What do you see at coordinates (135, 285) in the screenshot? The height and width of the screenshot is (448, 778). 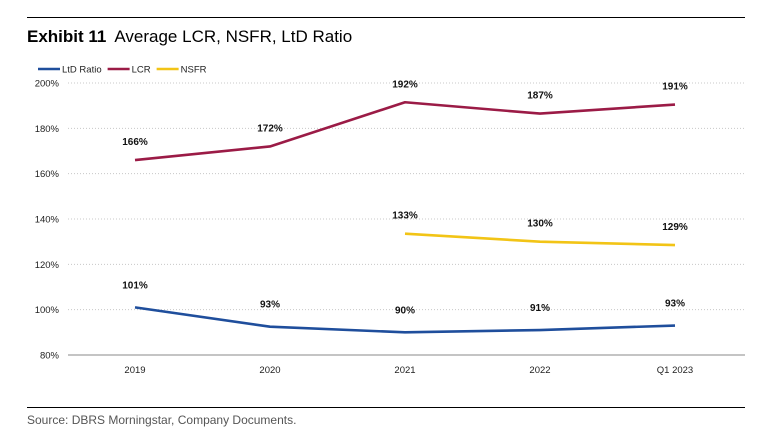 I see `data-label: 101%` at bounding box center [135, 285].